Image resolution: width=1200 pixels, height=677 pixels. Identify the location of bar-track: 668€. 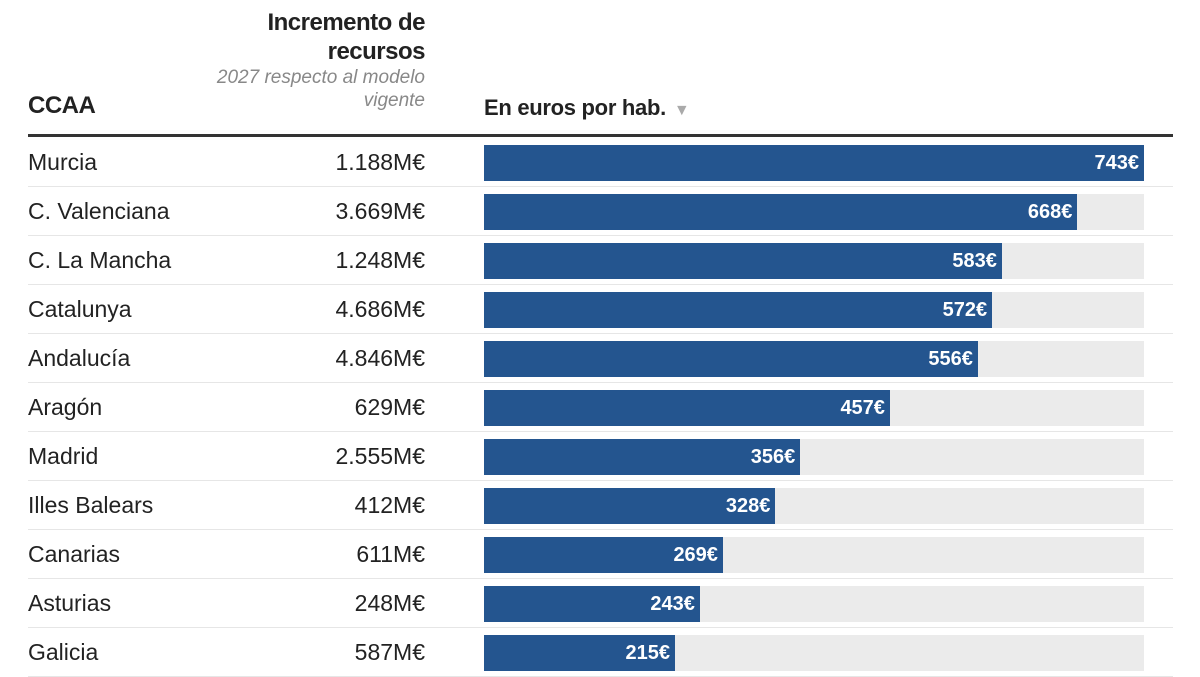
(814, 212).